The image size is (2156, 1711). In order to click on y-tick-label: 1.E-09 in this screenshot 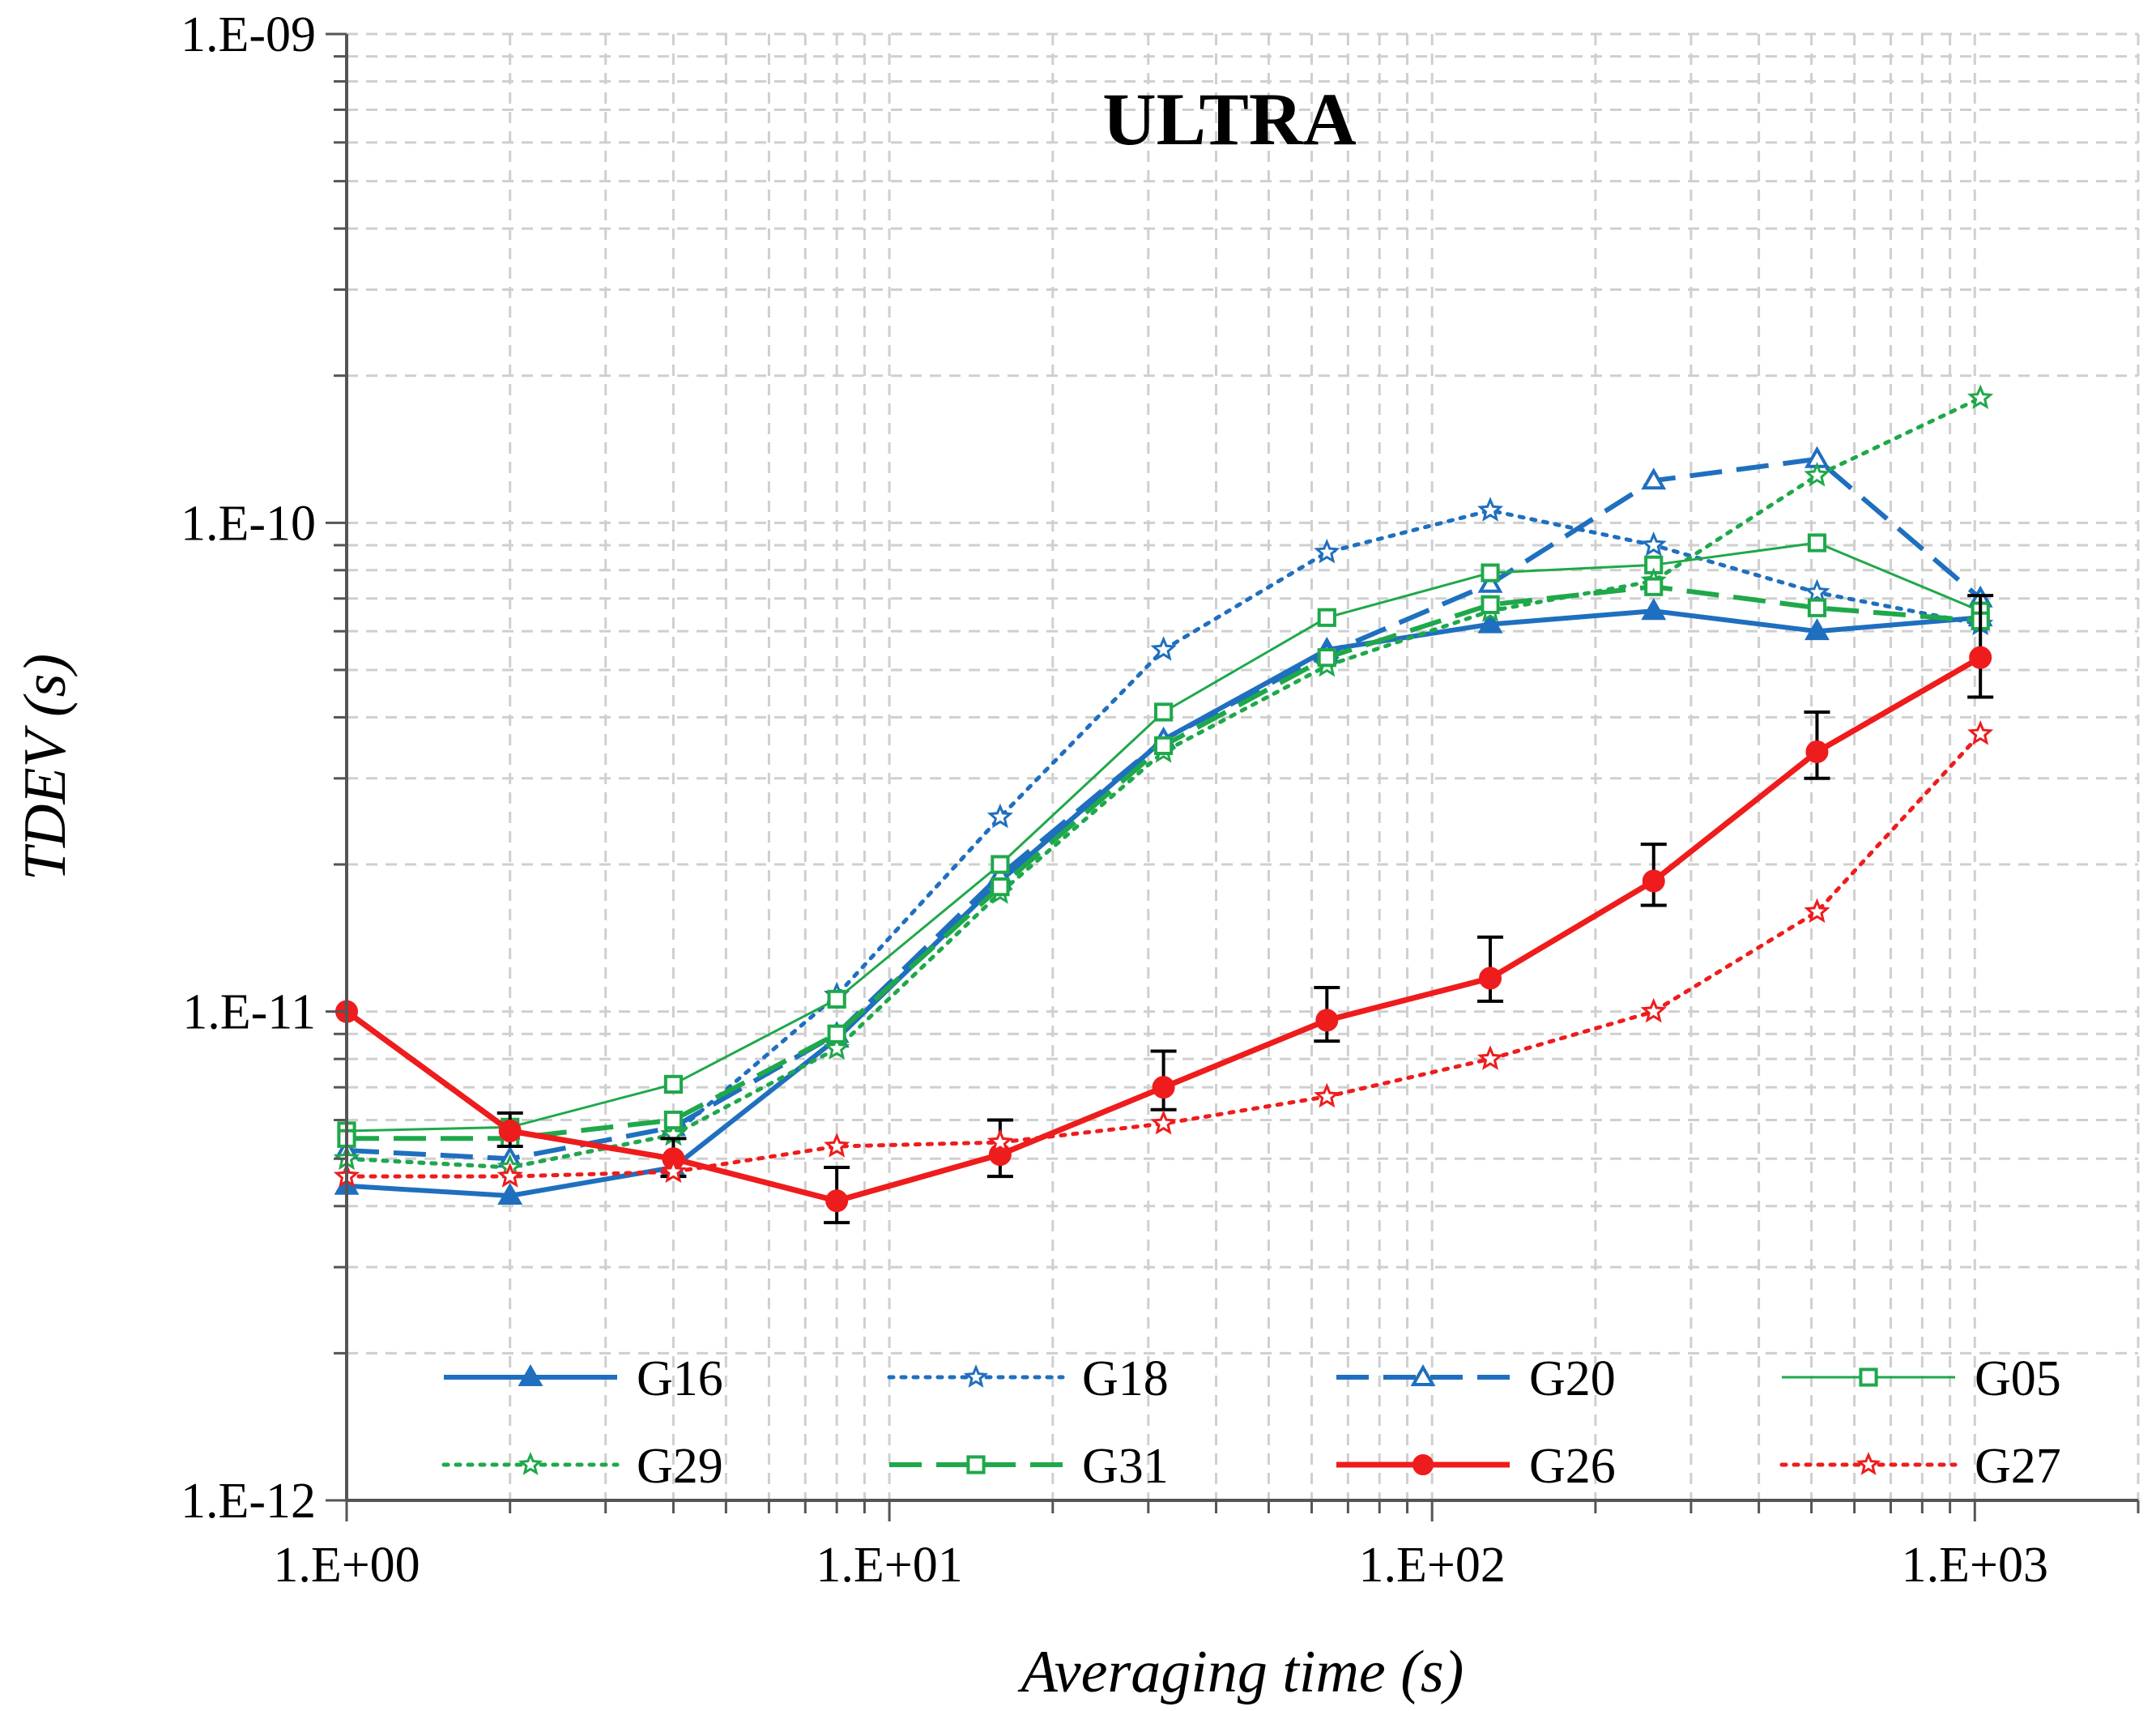, I will do `click(248, 34)`.